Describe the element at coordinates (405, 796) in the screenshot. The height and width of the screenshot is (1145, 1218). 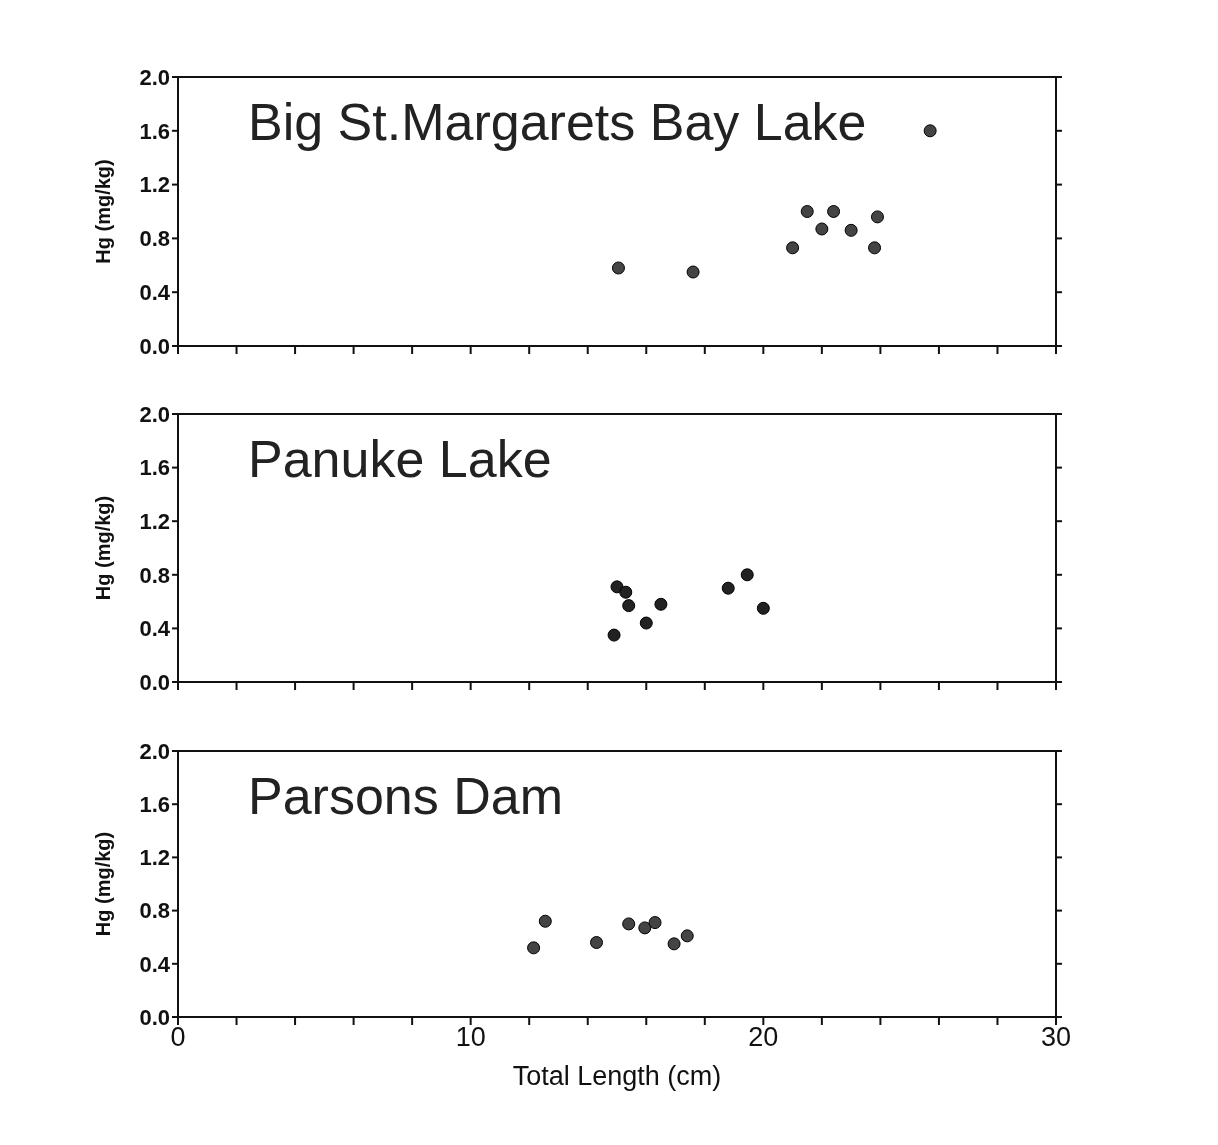
I see `chart-title: Parsons Dam` at that location.